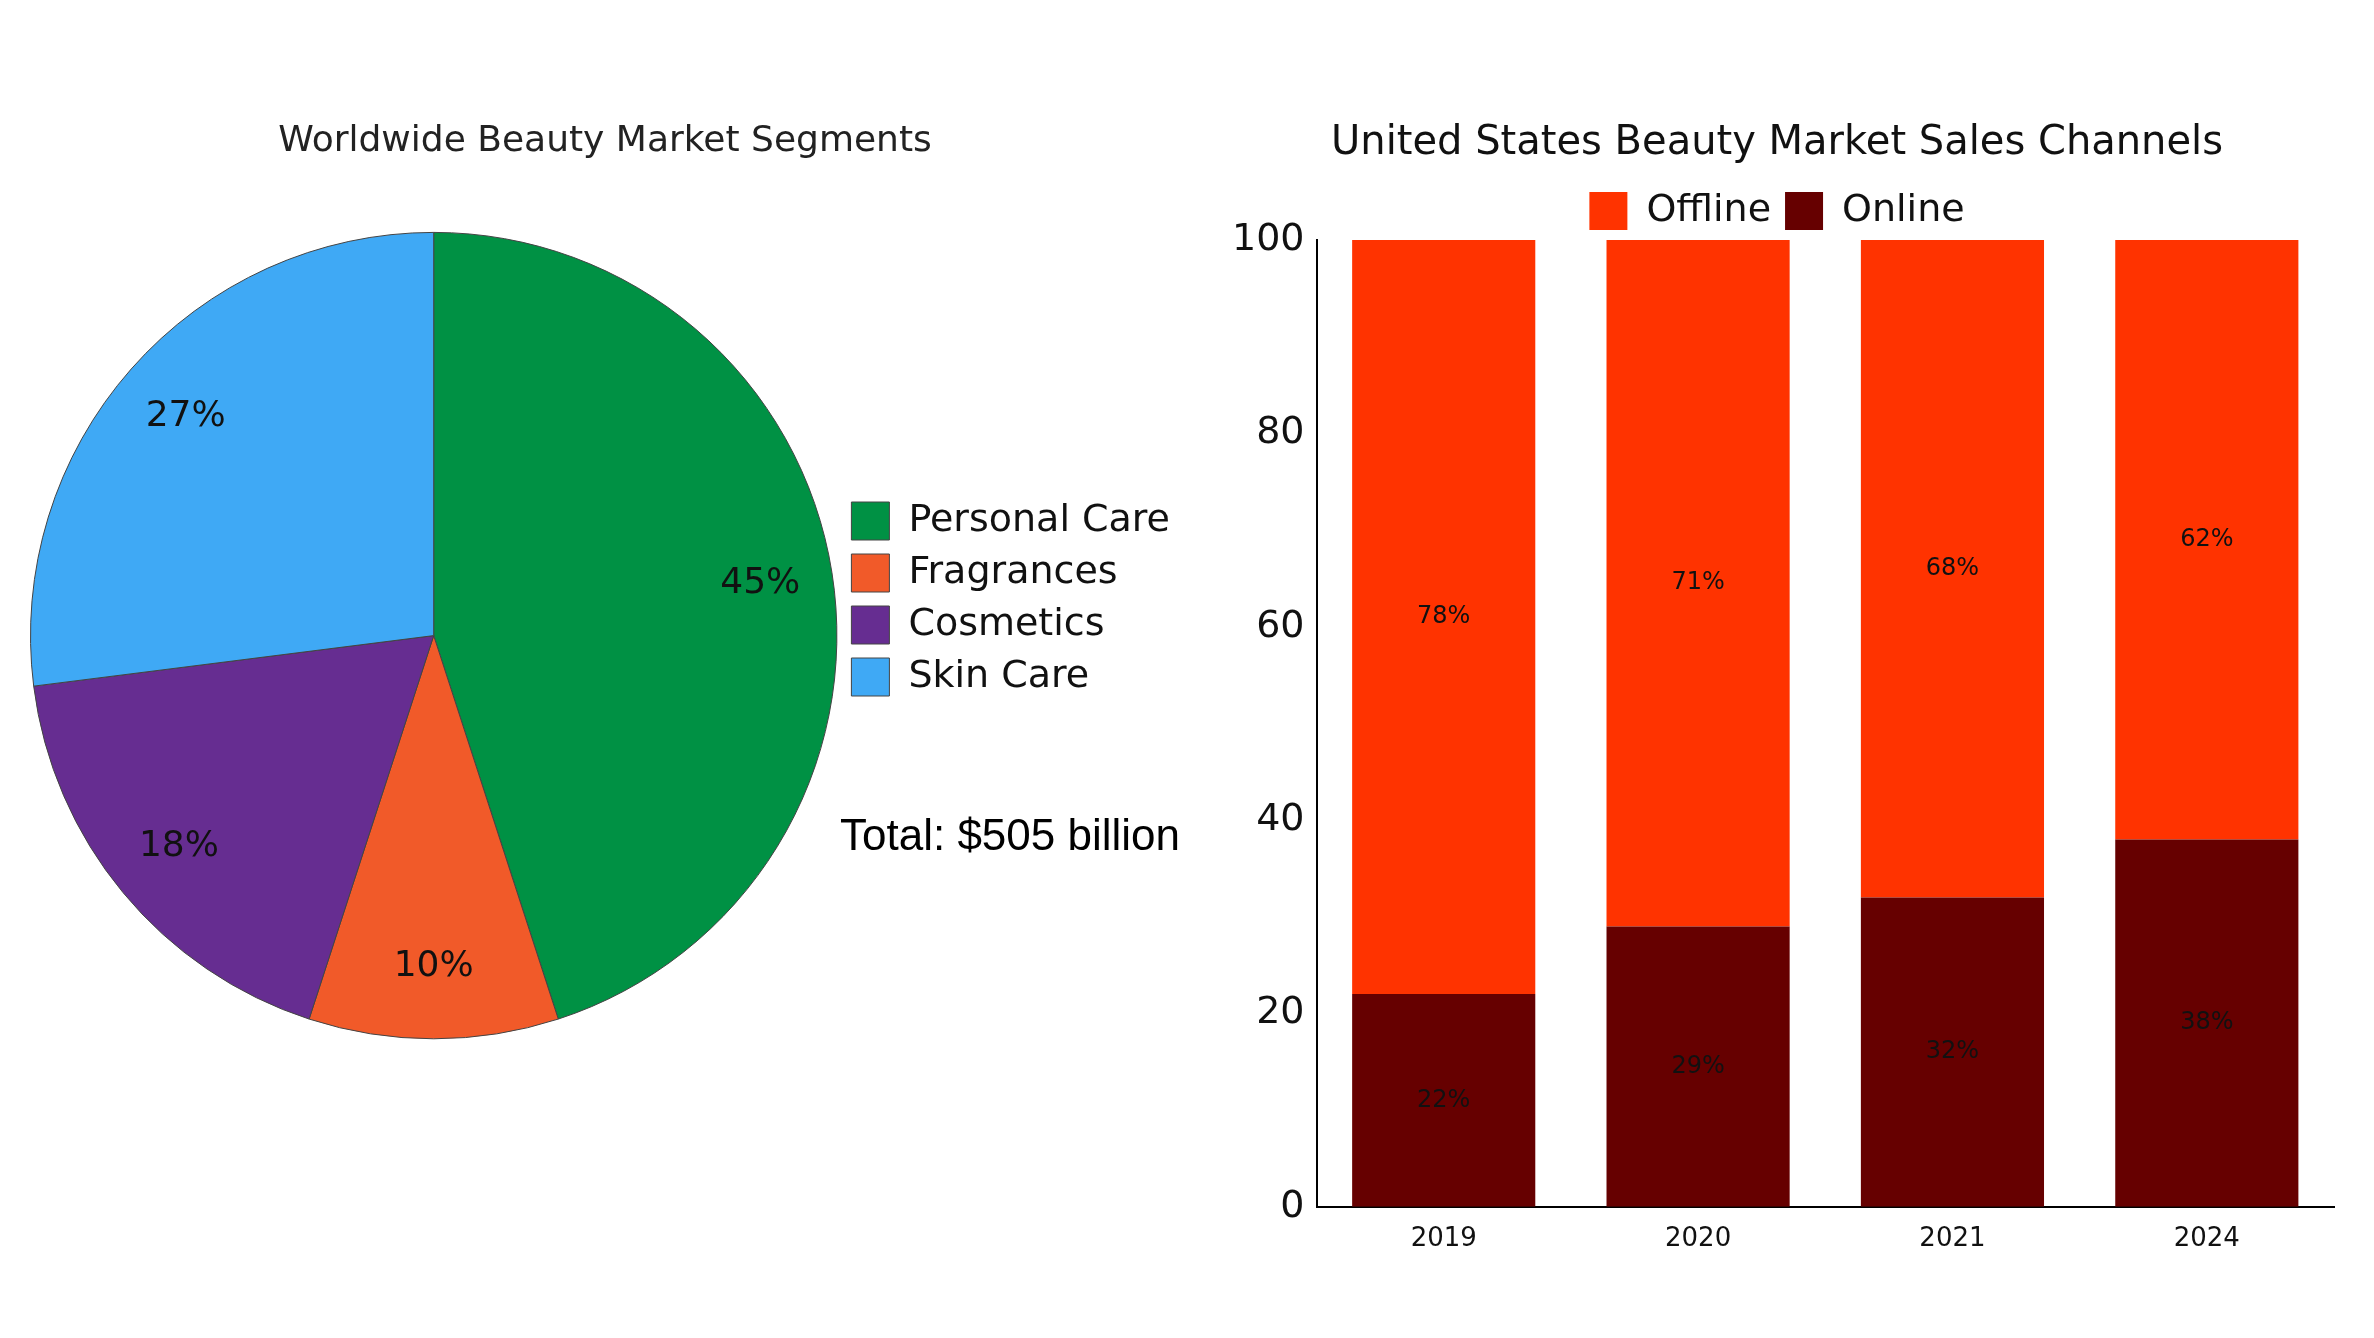  What do you see at coordinates (999, 673) in the screenshot?
I see `legend-label: Skin Care` at bounding box center [999, 673].